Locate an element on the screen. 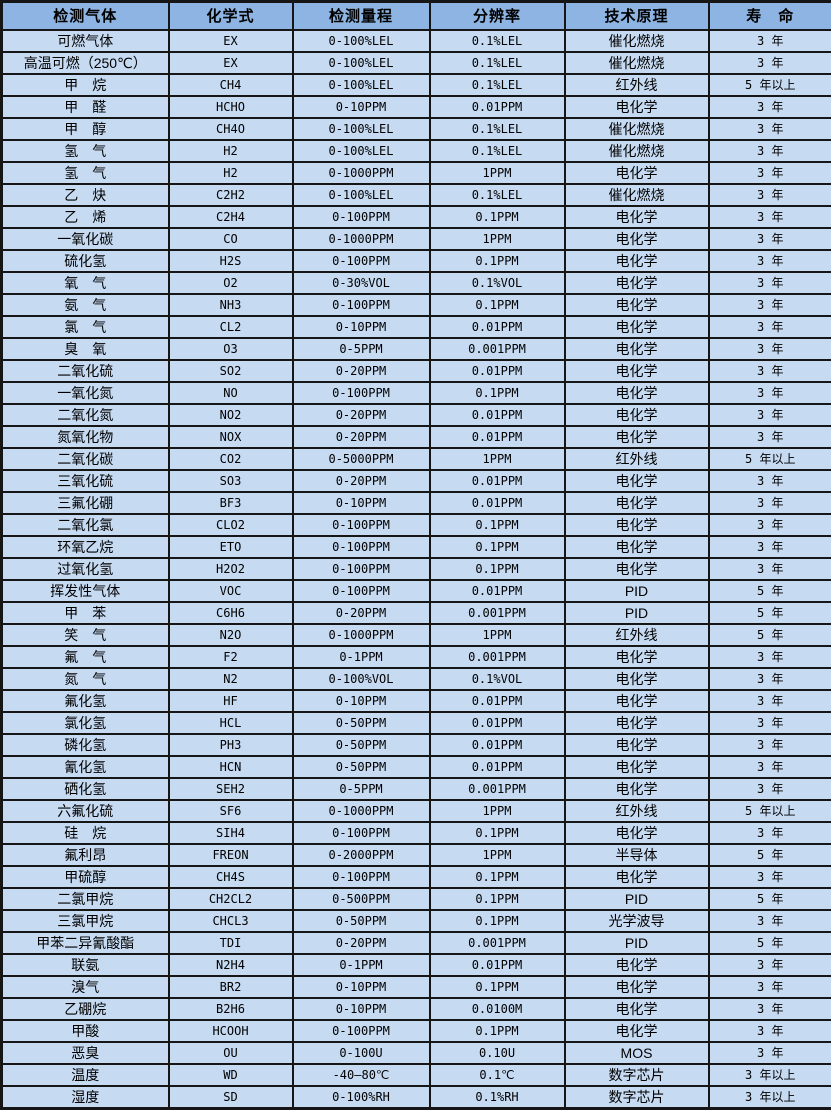 This screenshot has height=1110, width=831. cell-gas-name: 联氨 is located at coordinates (85, 965).